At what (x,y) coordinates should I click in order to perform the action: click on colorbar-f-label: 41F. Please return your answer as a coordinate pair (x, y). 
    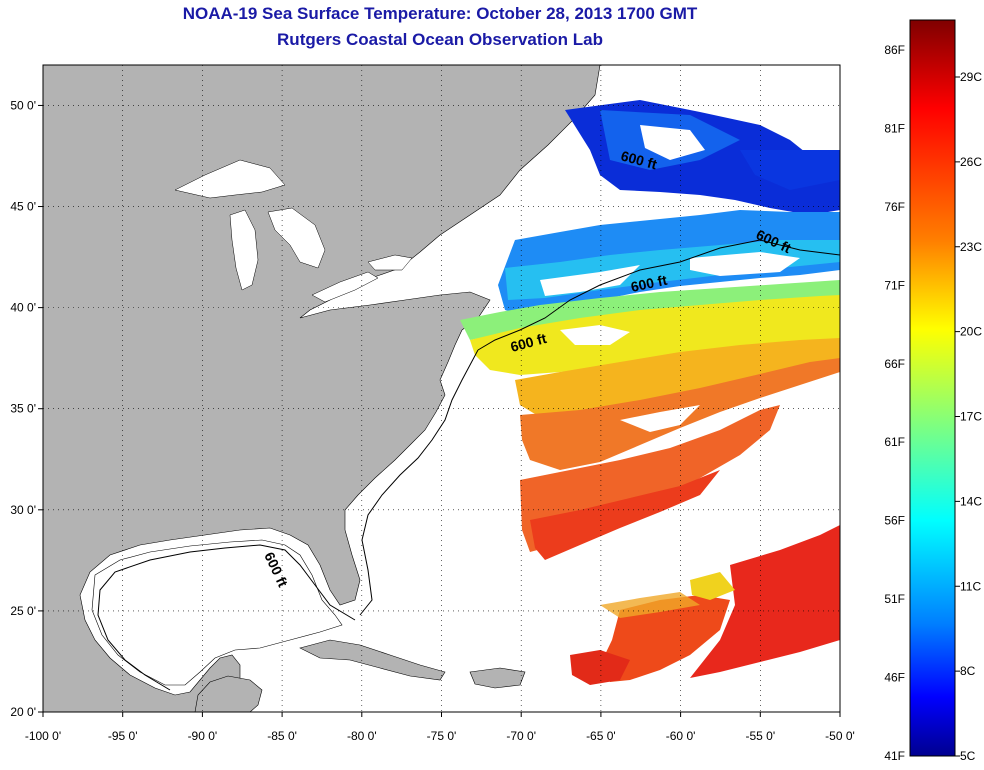
    Looking at the image, I should click on (894, 756).